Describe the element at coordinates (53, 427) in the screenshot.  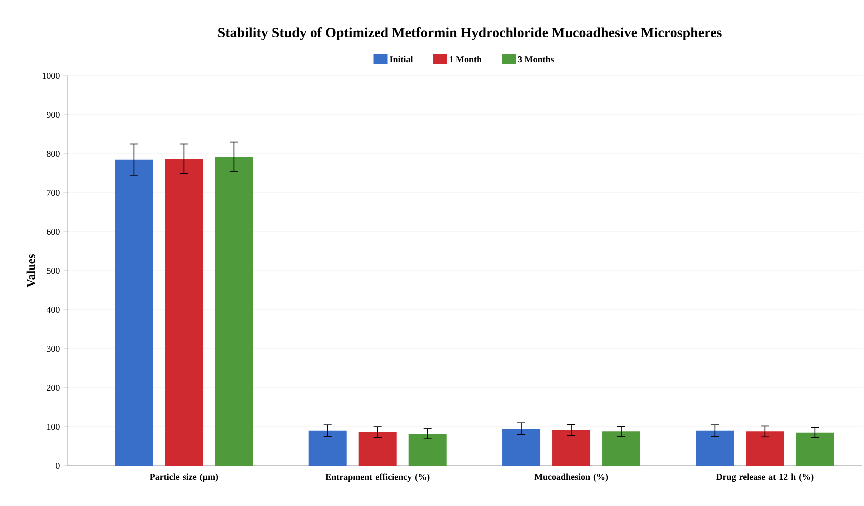
I see `y-tick-label: 100` at that location.